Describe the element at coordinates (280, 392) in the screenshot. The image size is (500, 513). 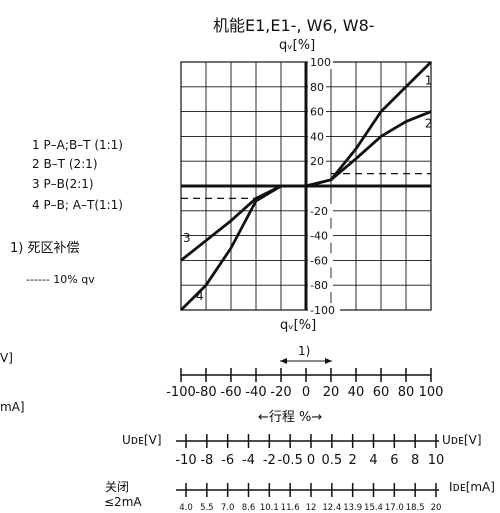
I see `travel-axis-tick-label: -20` at that location.